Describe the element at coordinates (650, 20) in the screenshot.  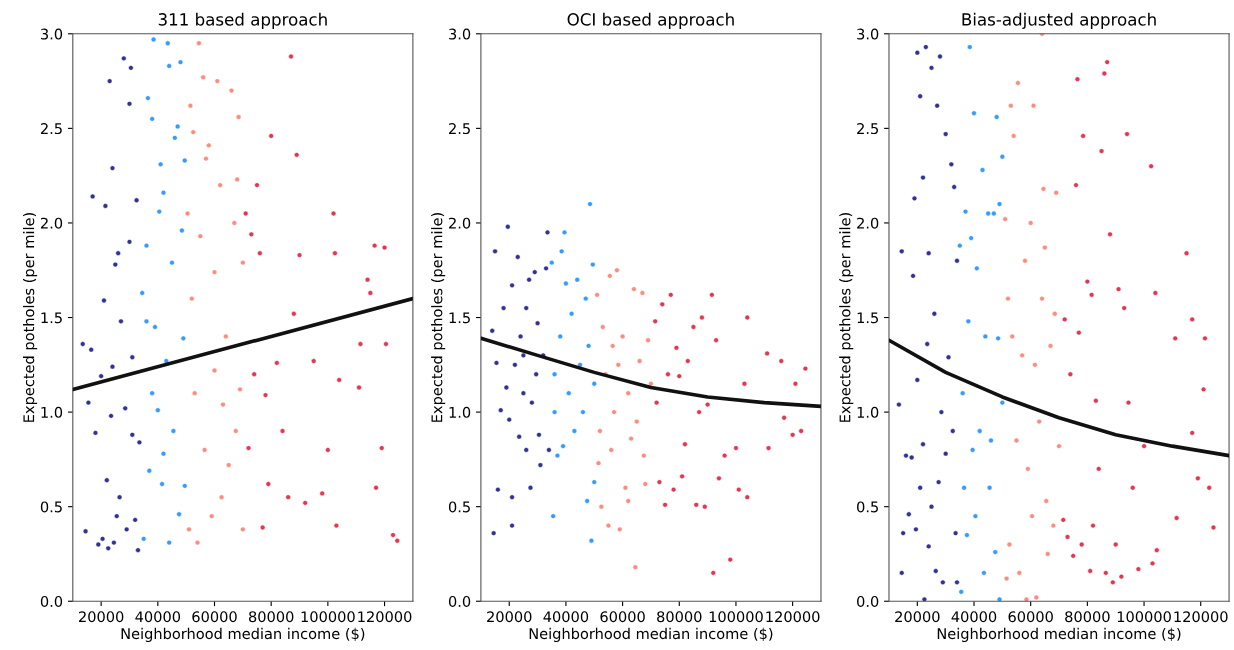
I see `chart-title: OCI based approach` at that location.